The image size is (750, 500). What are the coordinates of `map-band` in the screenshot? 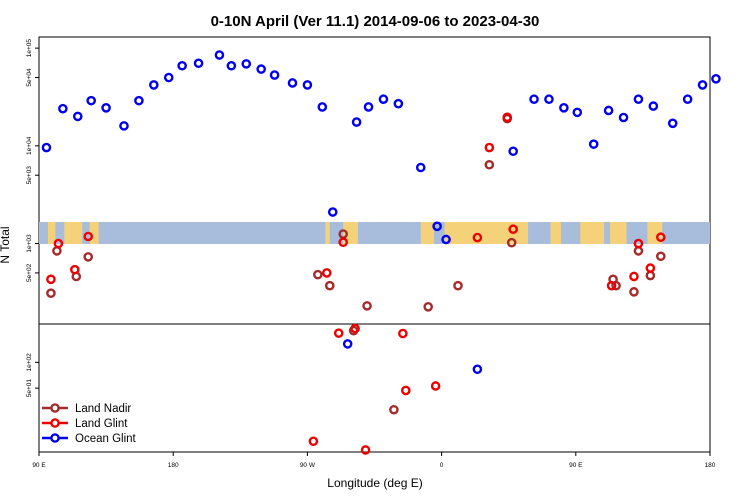 It's located at (374, 233).